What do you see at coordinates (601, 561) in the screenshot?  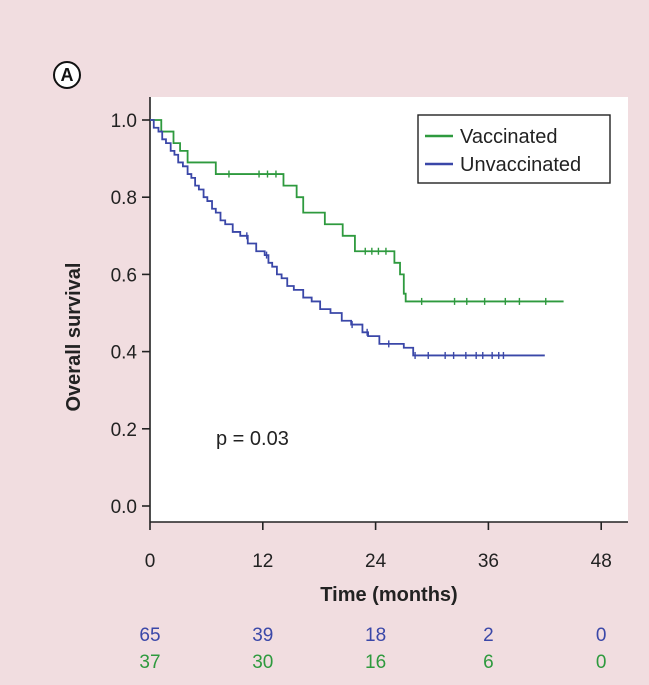 I see `x-tick-label: 48` at bounding box center [601, 561].